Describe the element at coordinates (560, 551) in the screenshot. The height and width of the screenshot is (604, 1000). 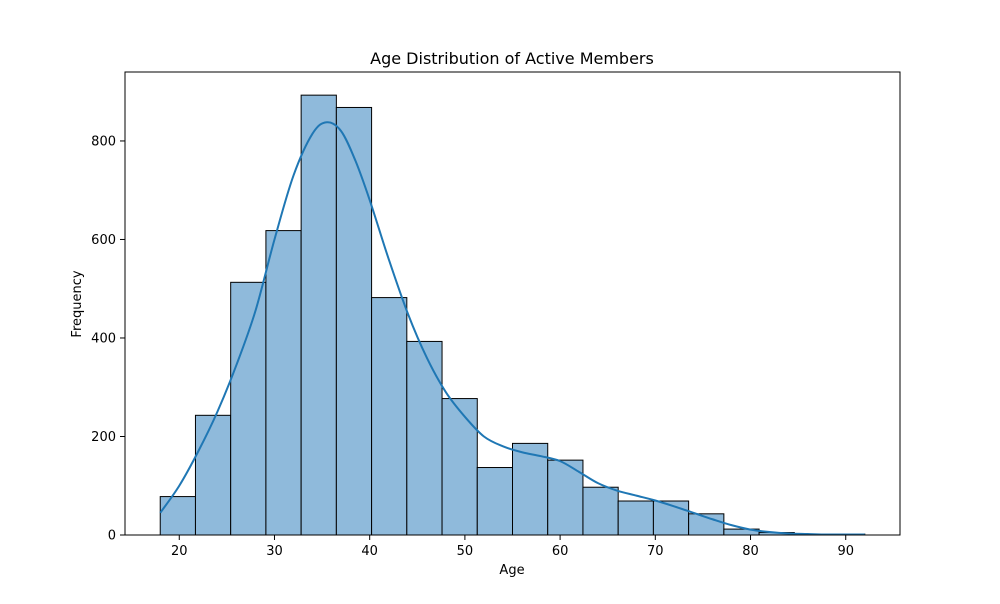
I see `x-tick-label: 60` at that location.